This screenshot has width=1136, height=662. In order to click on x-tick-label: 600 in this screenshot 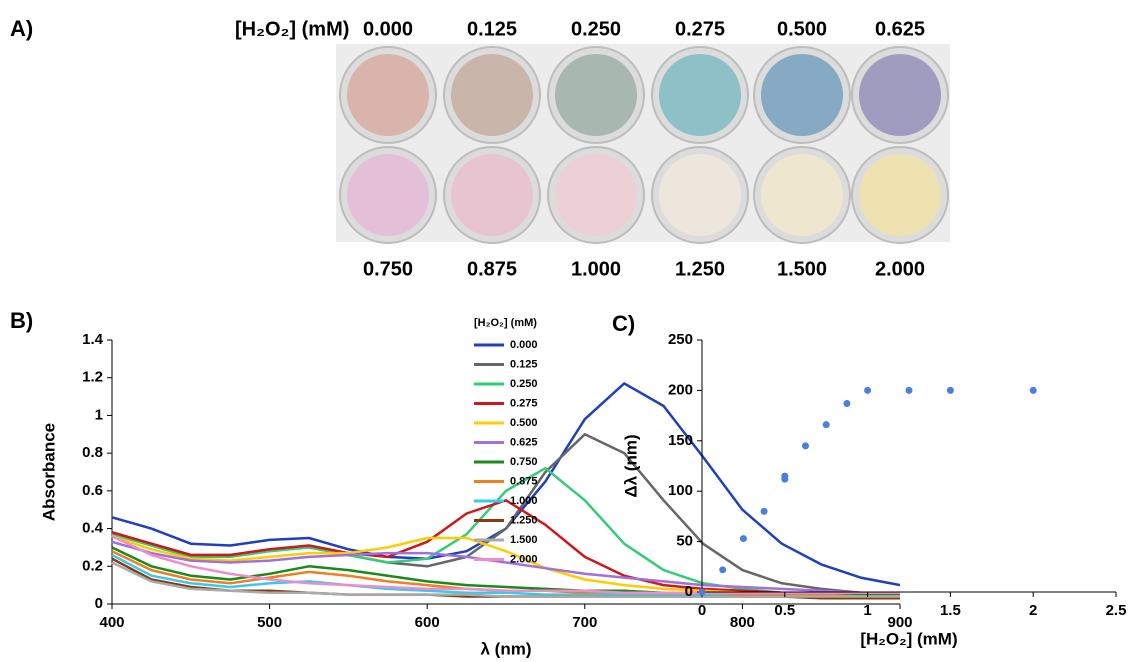, I will do `click(427, 622)`.